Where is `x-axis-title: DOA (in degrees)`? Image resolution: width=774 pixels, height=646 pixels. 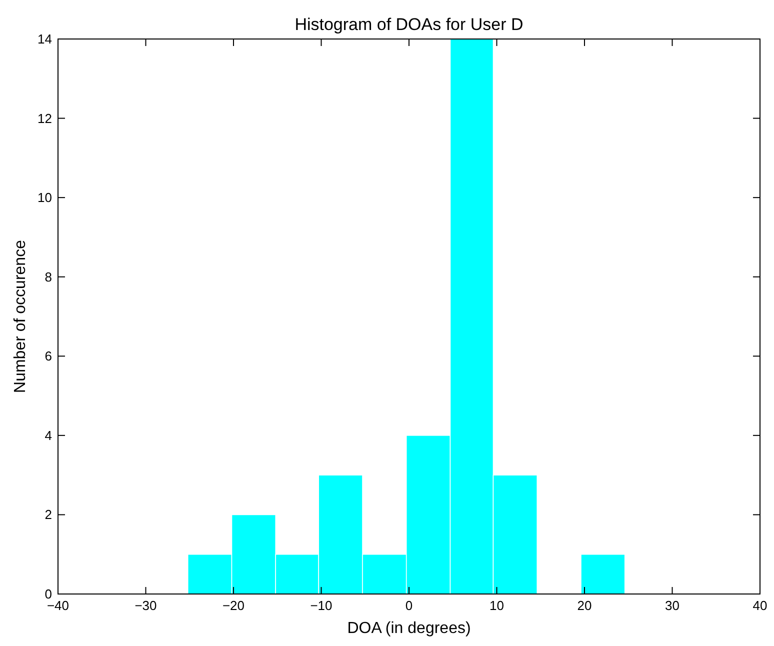 x-axis-title: DOA (in degrees) is located at coordinates (409, 628).